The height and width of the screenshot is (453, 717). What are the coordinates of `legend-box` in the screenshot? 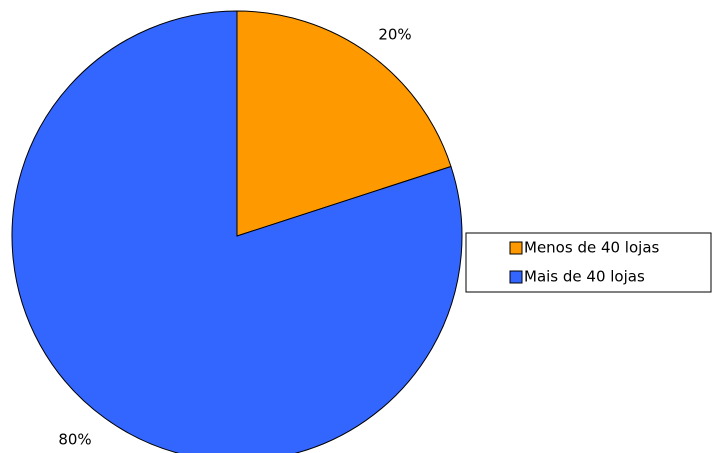 It's located at (588, 262).